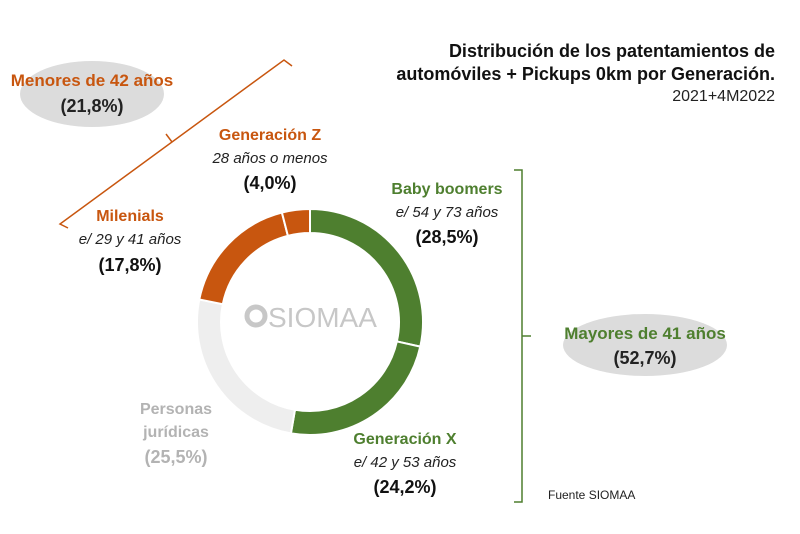  I want to click on group-value-mayores: (52,7%), so click(645, 358).